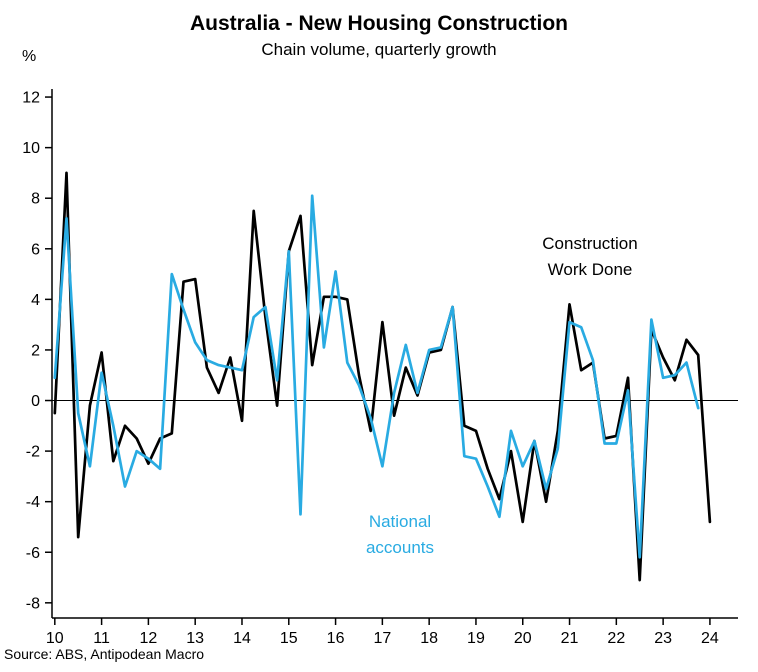  What do you see at coordinates (336, 638) in the screenshot?
I see `x-tick-label: 16` at bounding box center [336, 638].